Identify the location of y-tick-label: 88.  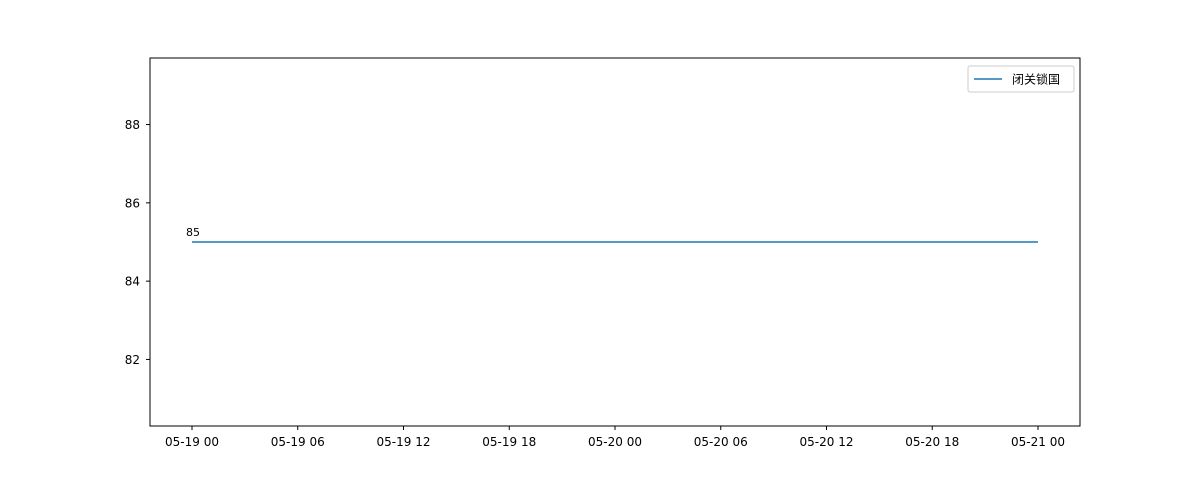
(132, 125).